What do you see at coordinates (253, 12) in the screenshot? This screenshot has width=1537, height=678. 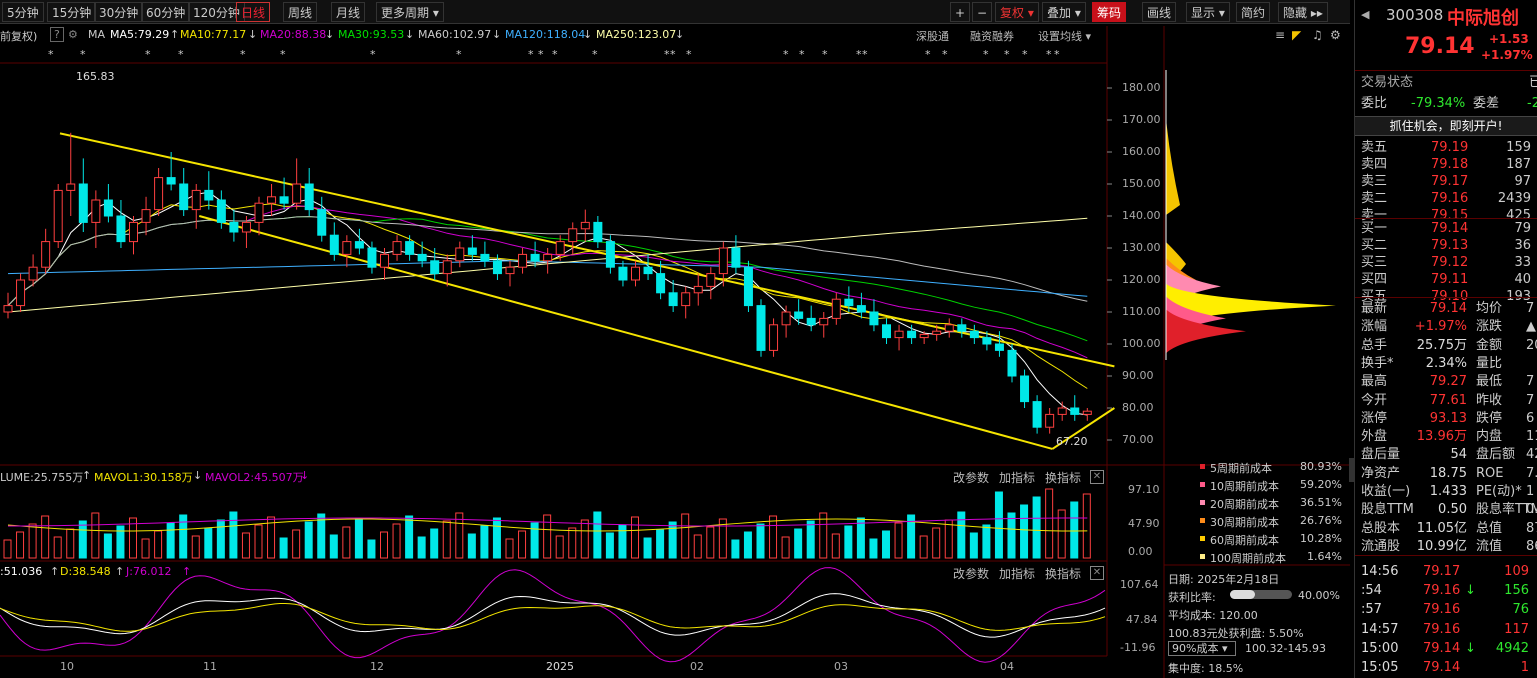 I see `period-daily: 日线` at bounding box center [253, 12].